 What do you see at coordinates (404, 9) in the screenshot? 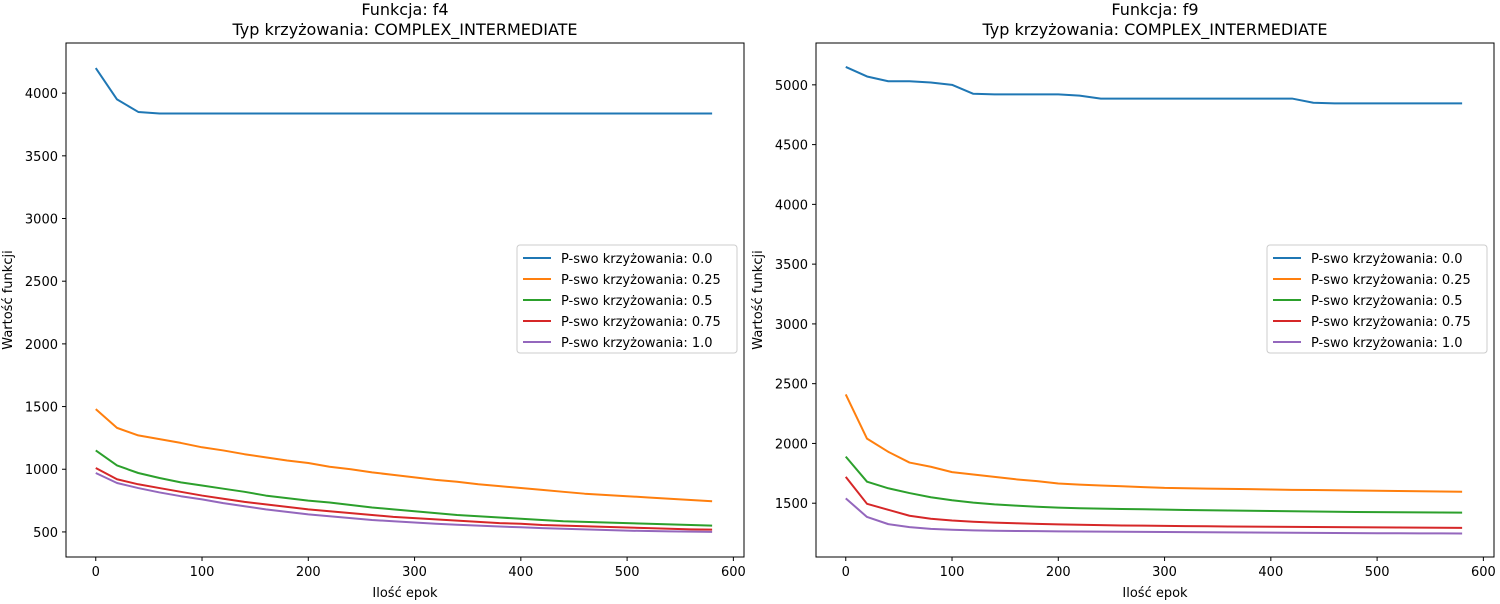
I see `chart-title: Funkcja: f4` at bounding box center [404, 9].